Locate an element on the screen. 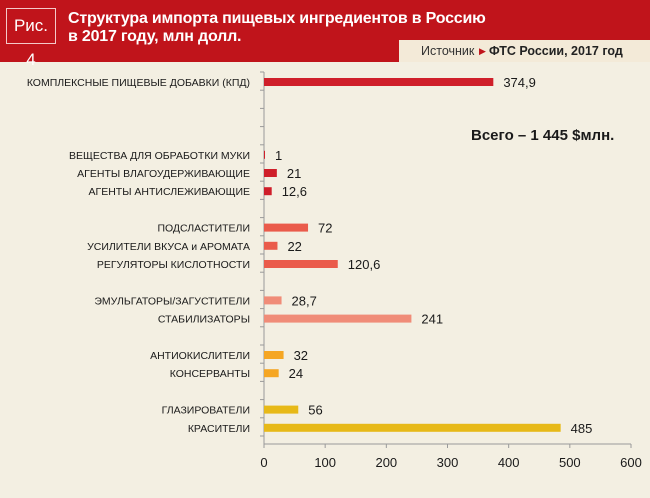 The width and height of the screenshot is (650, 498). category-label: КОНСЕРВАНТЫ is located at coordinates (210, 374).